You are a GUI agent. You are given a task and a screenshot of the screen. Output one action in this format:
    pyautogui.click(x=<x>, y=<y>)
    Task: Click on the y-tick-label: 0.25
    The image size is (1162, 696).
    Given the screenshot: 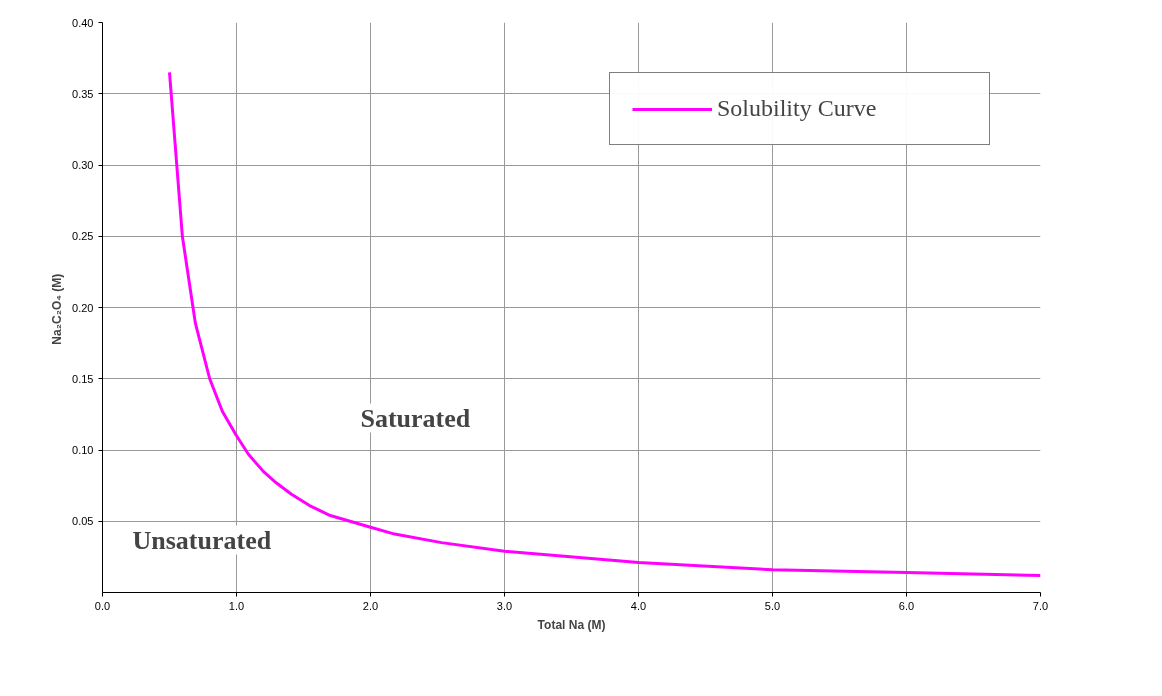 What is the action you would take?
    pyautogui.click(x=83, y=236)
    